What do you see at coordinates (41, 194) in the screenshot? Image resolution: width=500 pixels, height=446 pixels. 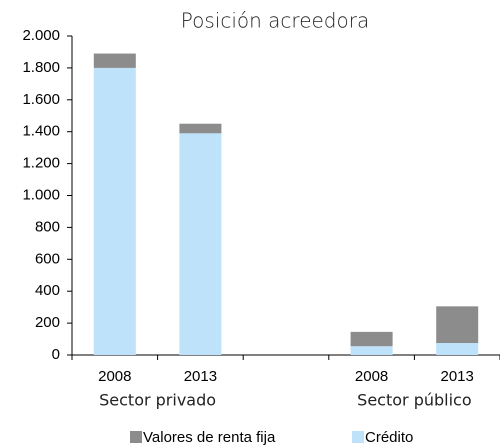 I see `y-tick-label: 1.000` at bounding box center [41, 194].